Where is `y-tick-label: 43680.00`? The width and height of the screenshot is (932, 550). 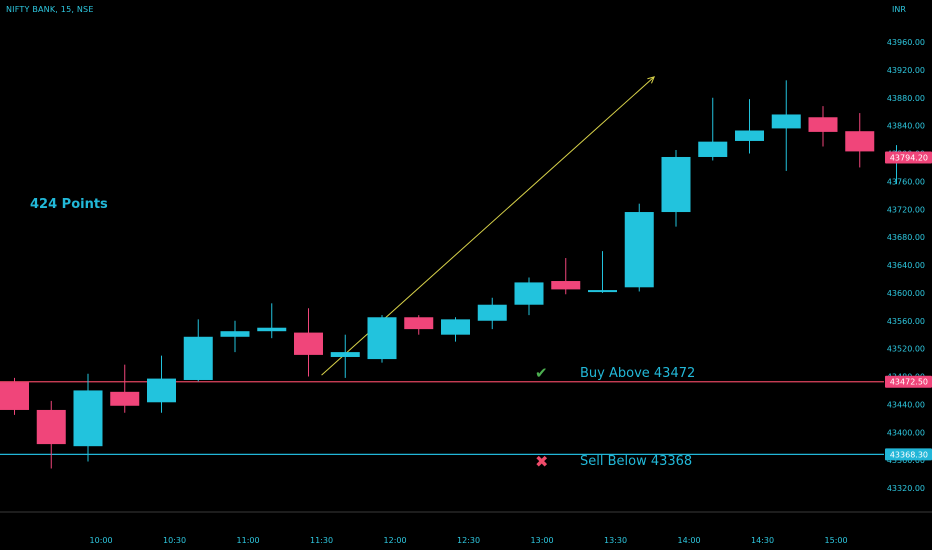
y-tick-label: 43680.00 is located at coordinates (906, 237).